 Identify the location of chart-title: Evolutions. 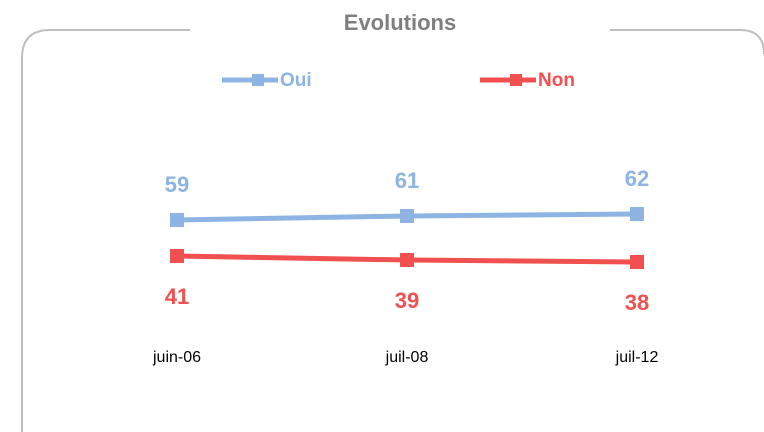
(400, 22).